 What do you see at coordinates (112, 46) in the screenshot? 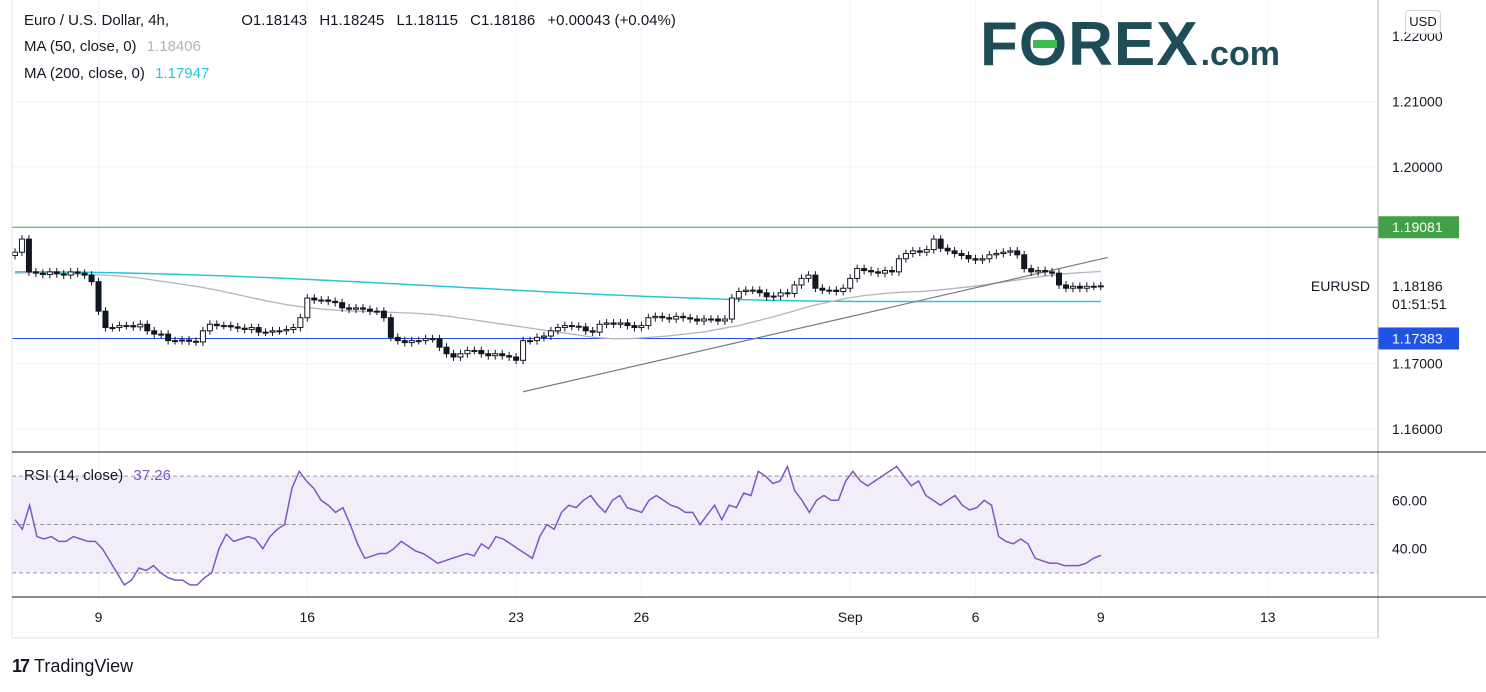
I see `ma50-legend: MA (50, close, 0) 1.18406` at bounding box center [112, 46].